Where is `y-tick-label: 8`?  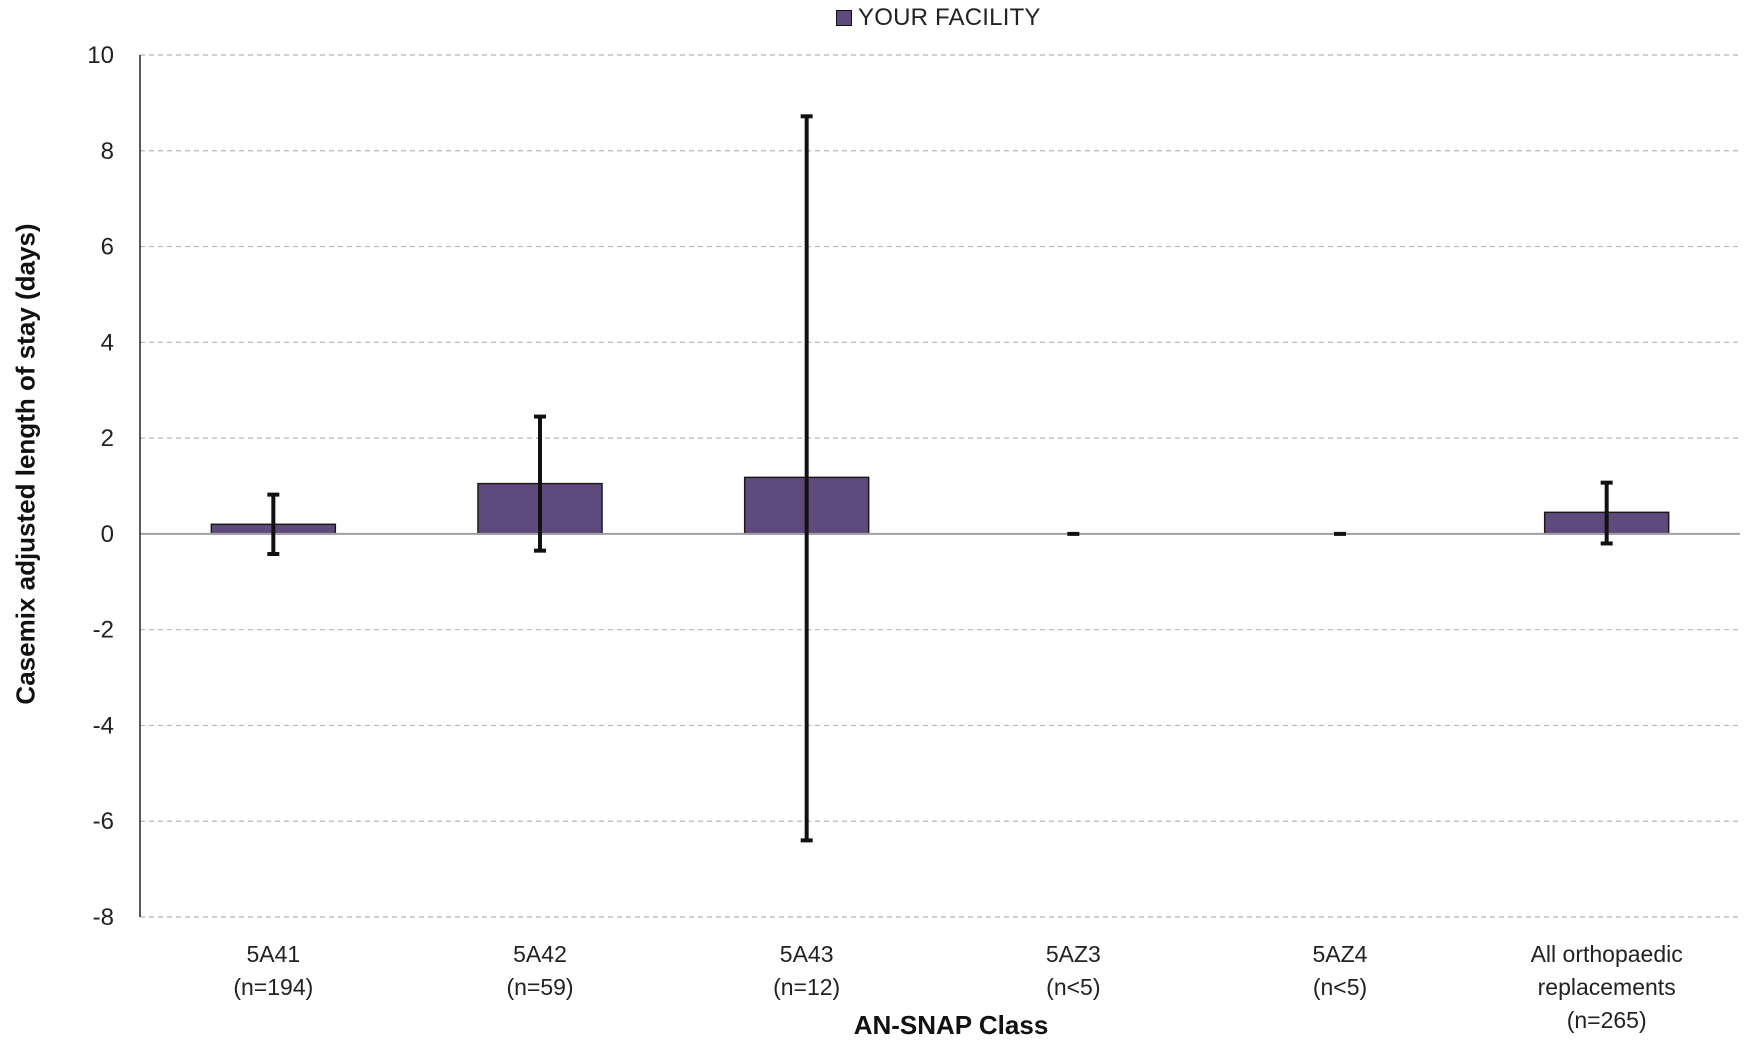 y-tick-label: 8 is located at coordinates (107, 151).